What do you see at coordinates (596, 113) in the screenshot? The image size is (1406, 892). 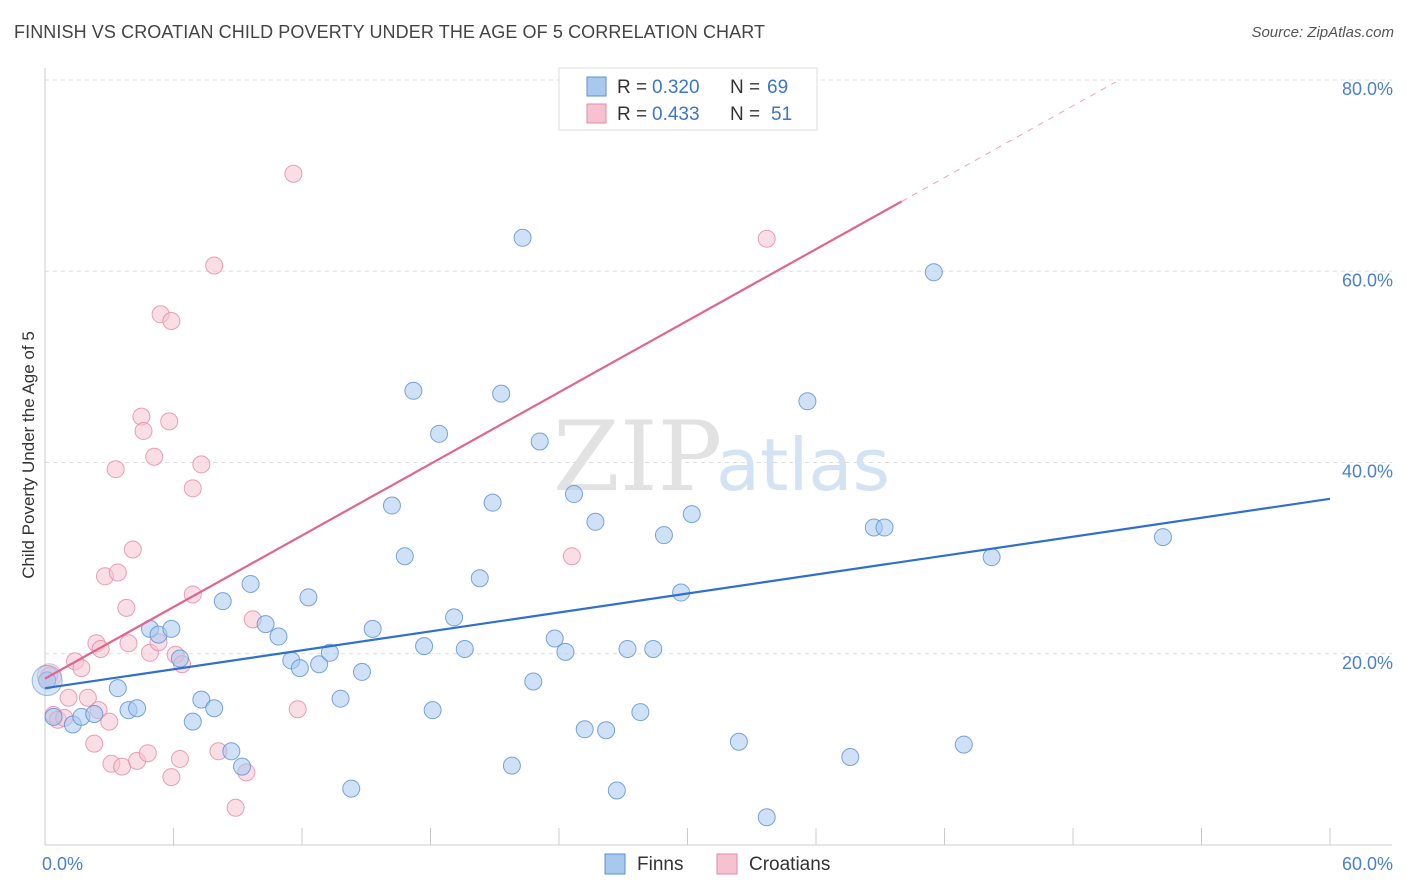 I see `legend-swatch-croatians` at bounding box center [596, 113].